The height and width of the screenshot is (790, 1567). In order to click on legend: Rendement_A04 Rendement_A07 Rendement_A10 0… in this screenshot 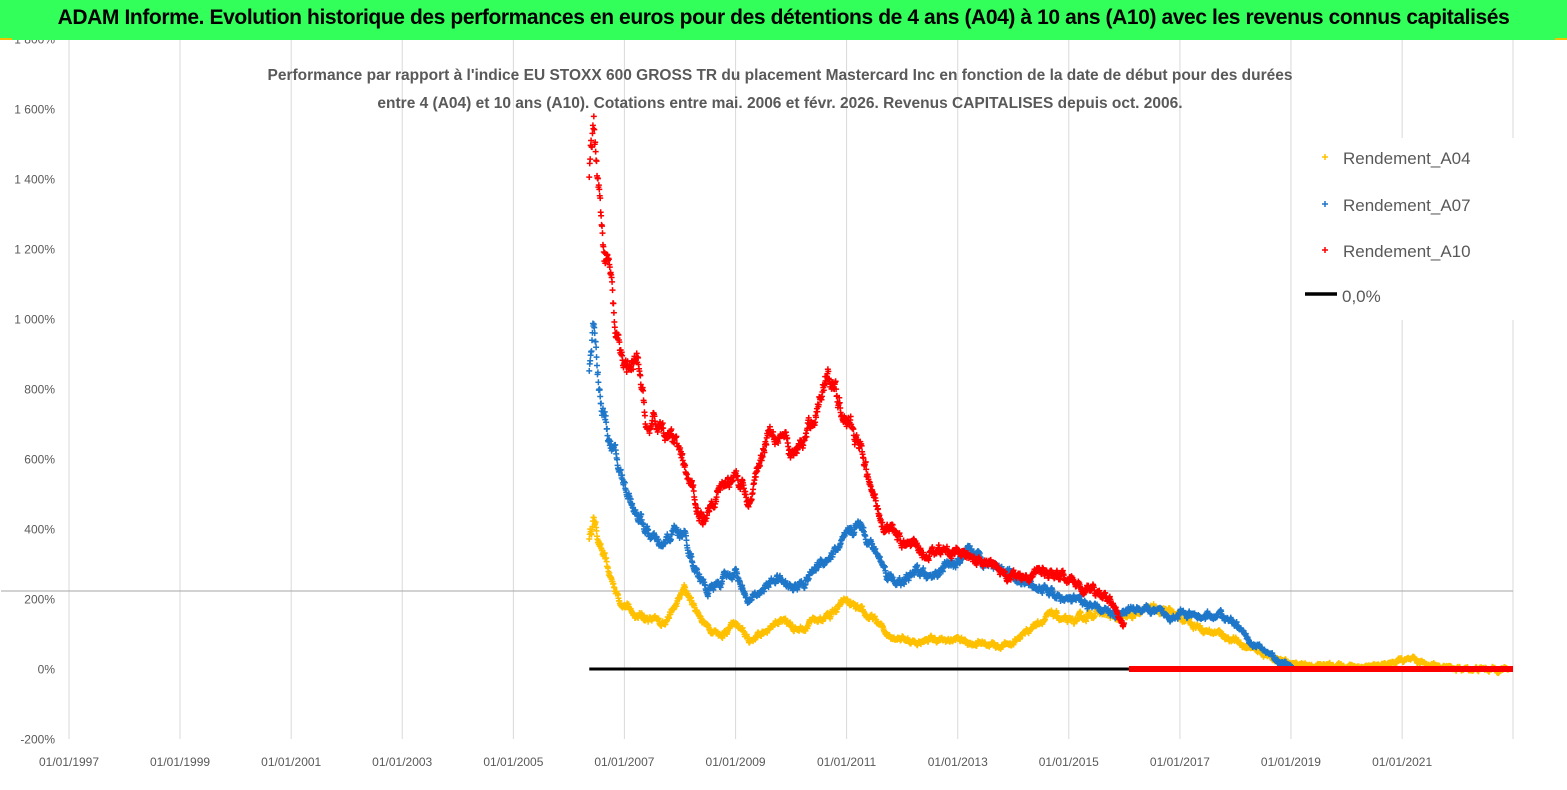, I will do `click(1403, 229)`.